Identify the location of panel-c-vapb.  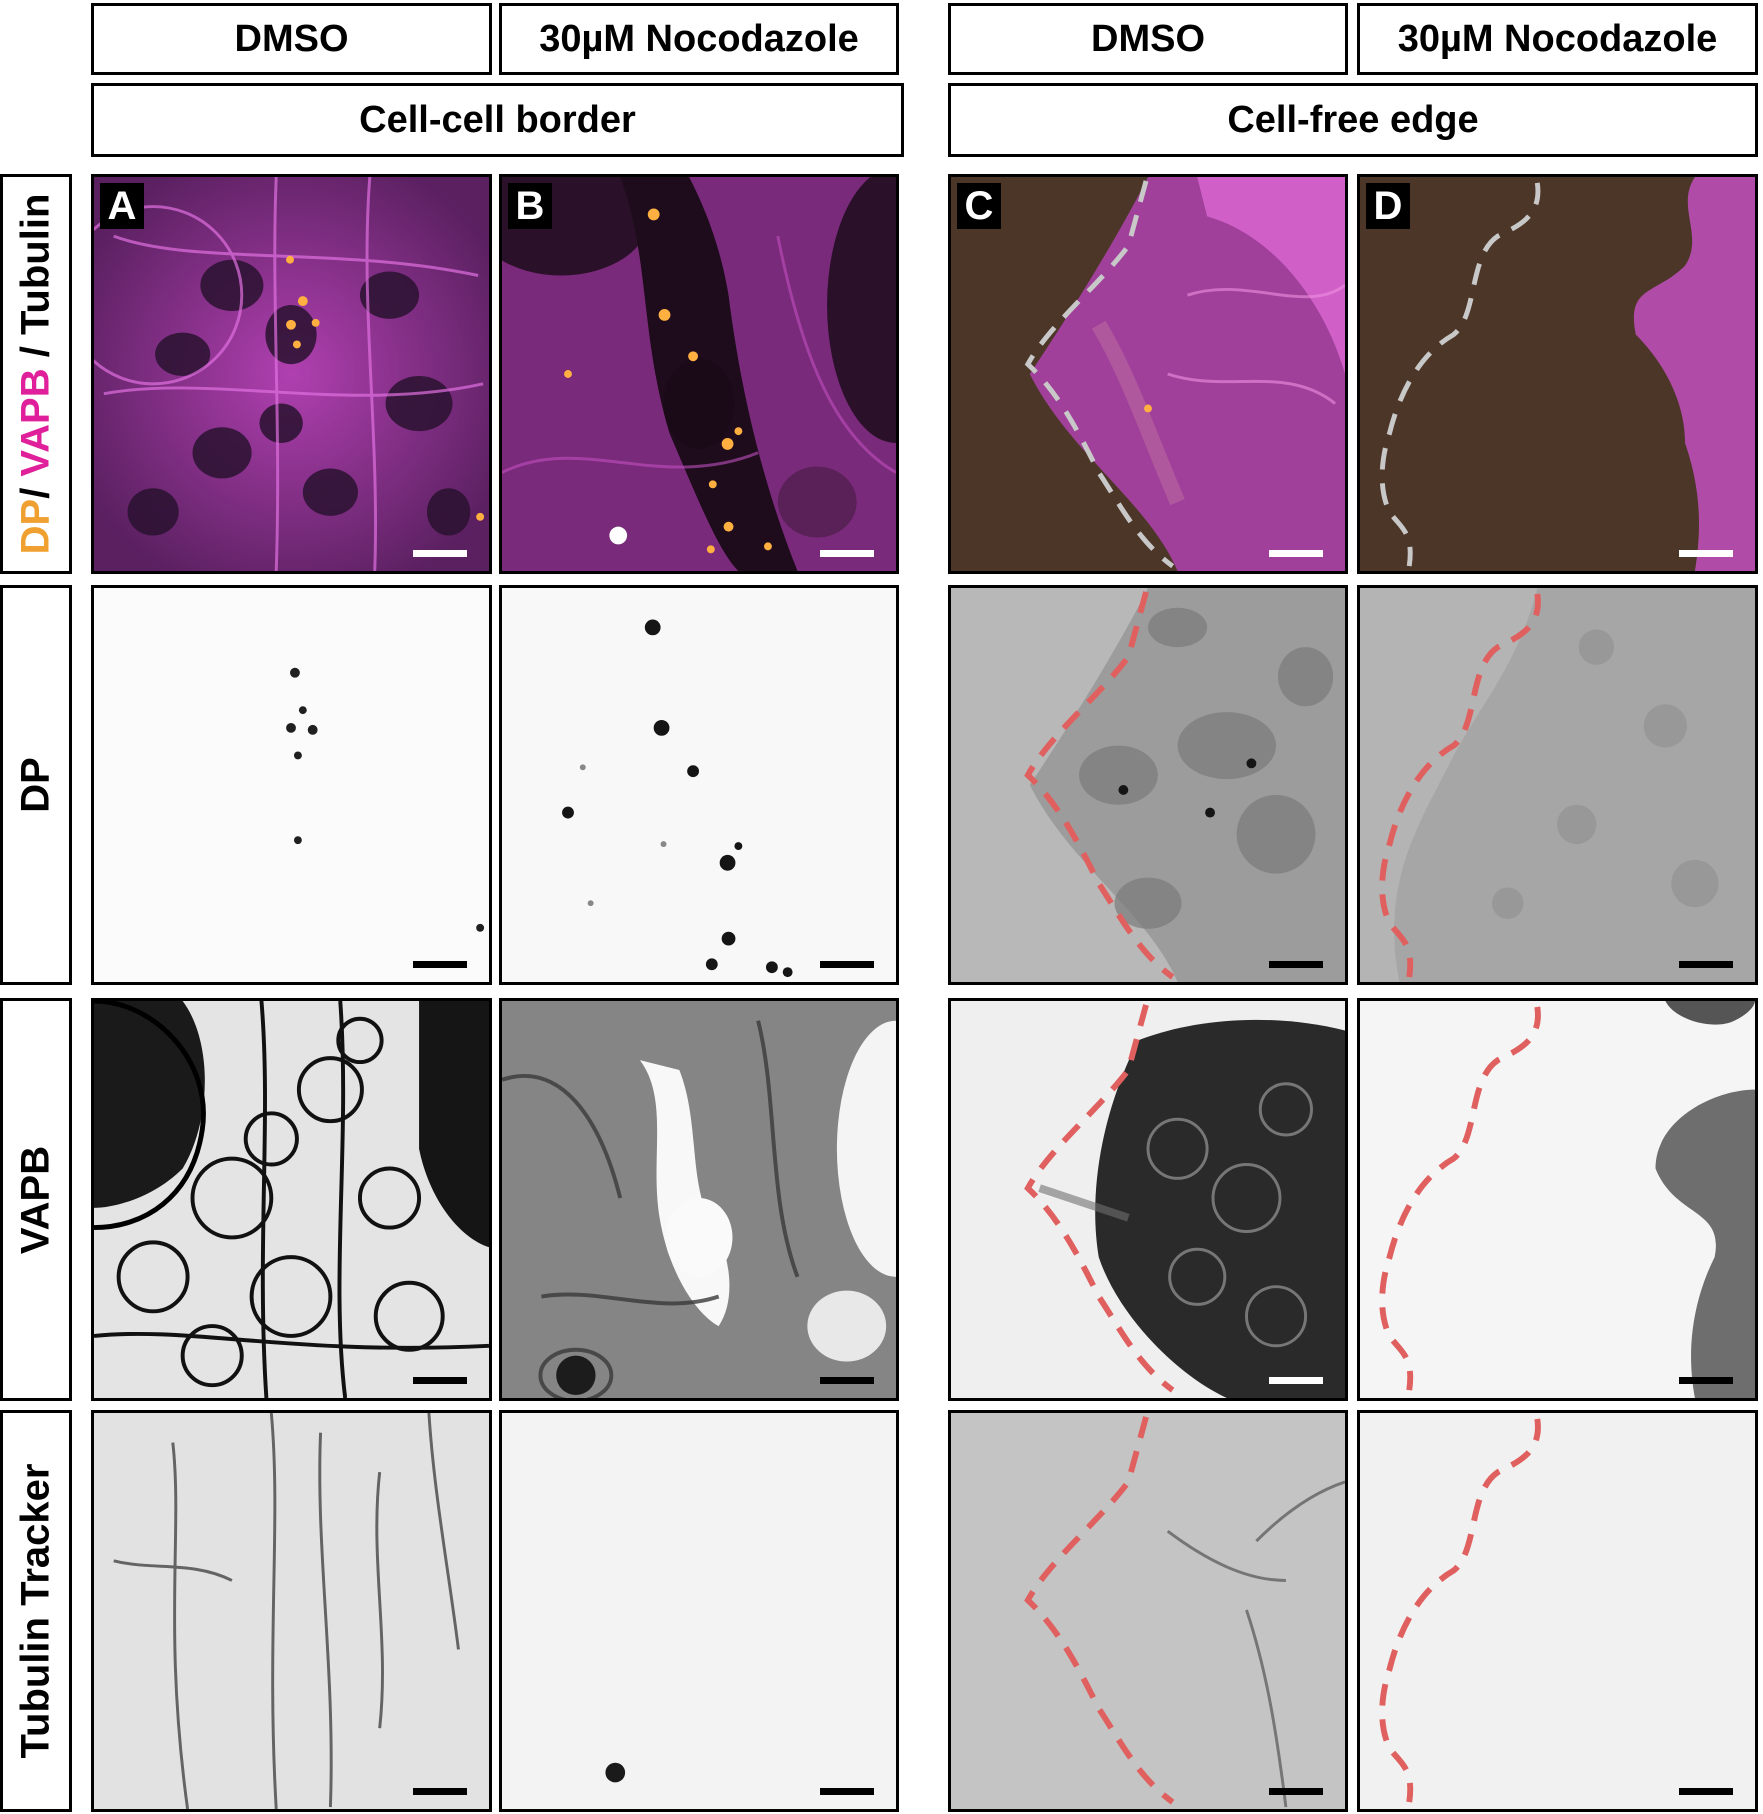
(1148, 1199).